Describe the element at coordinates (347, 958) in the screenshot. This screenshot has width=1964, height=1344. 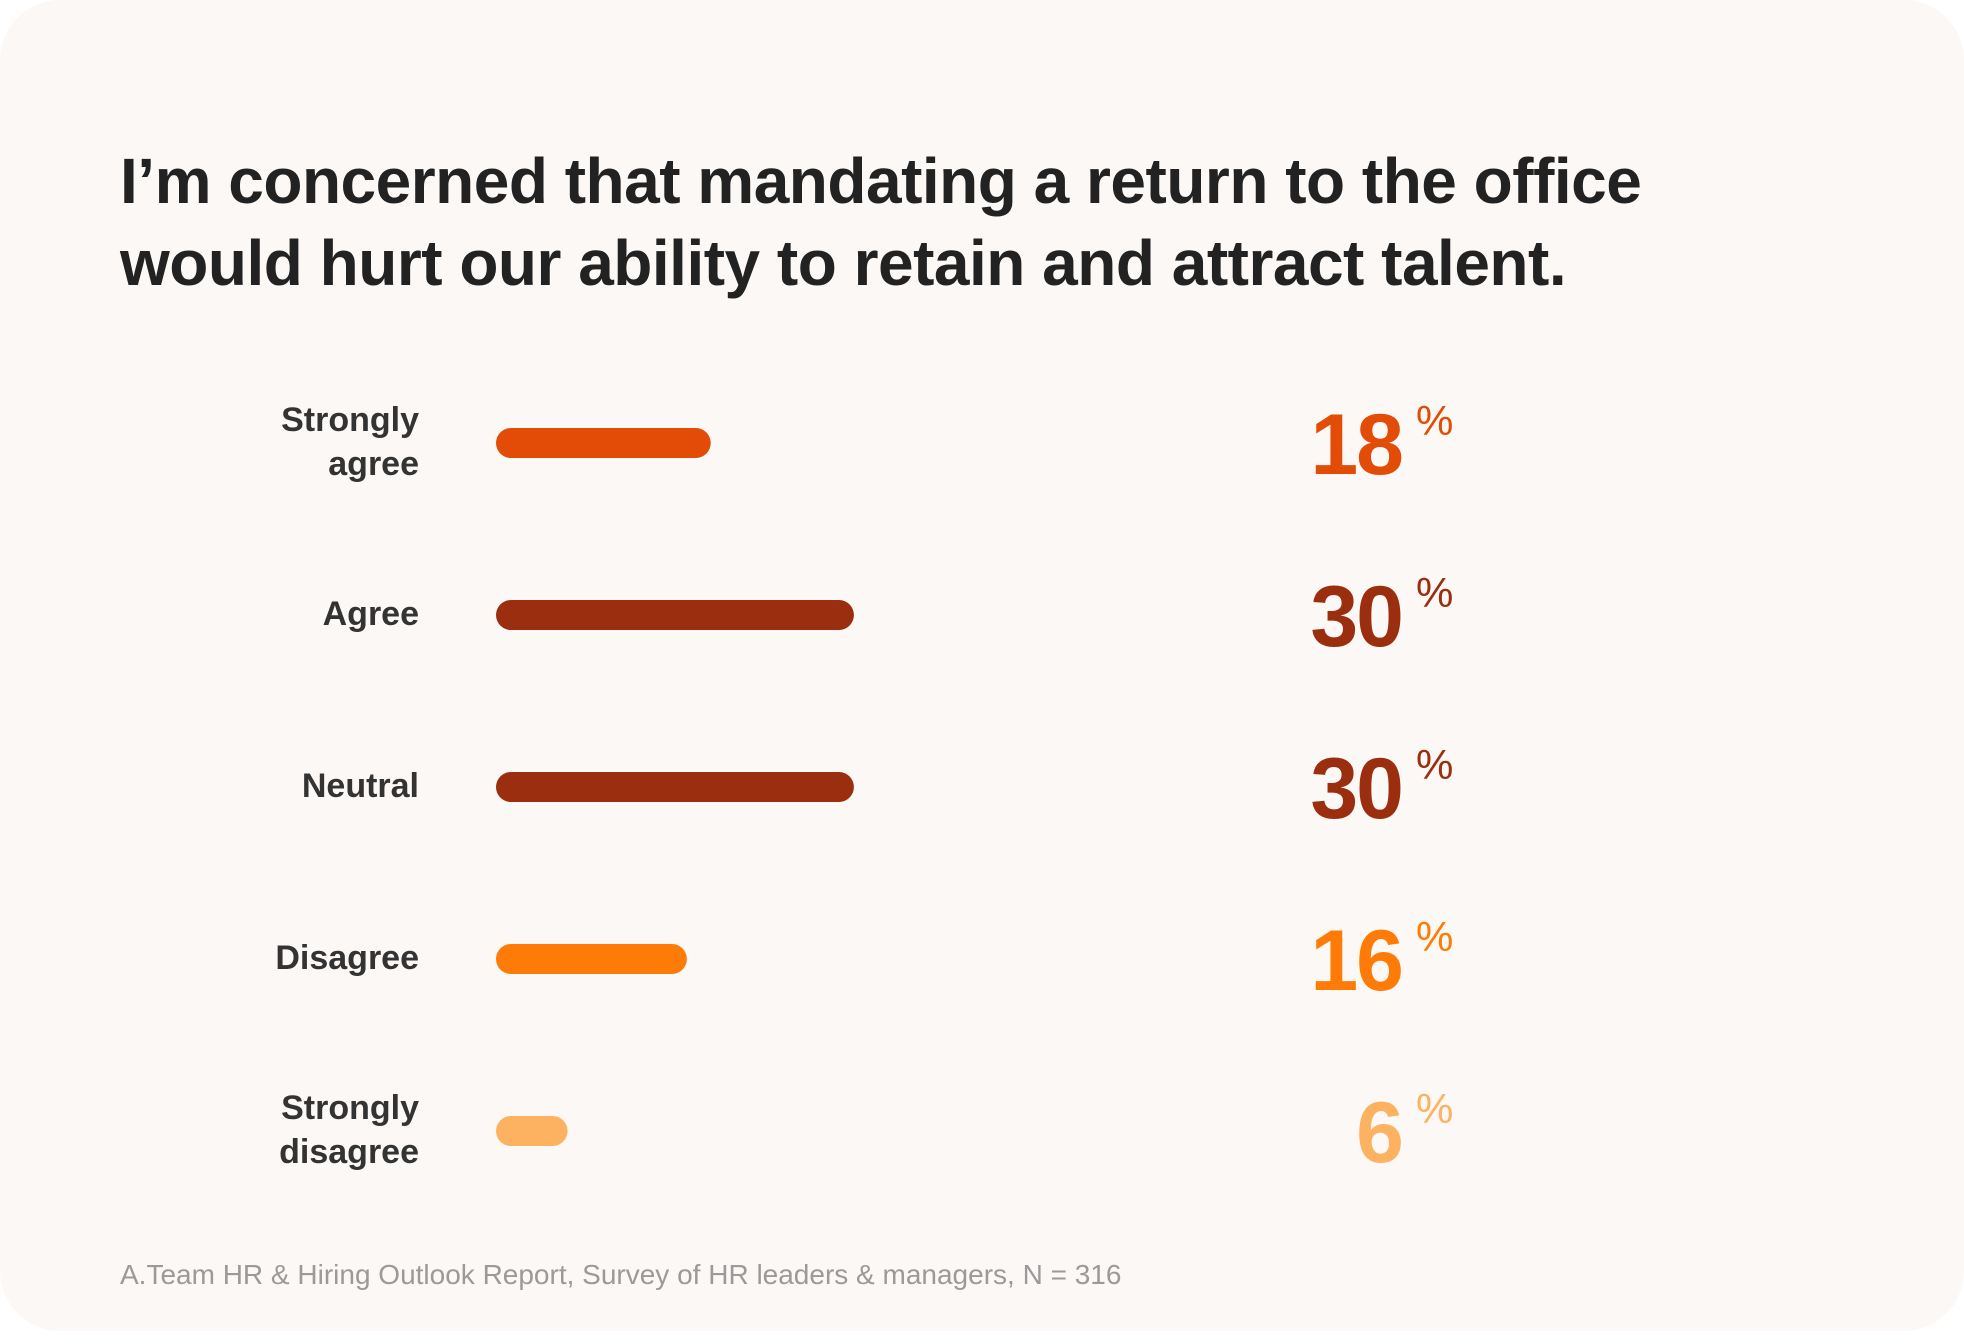
I see `category-label: Disagree` at that location.